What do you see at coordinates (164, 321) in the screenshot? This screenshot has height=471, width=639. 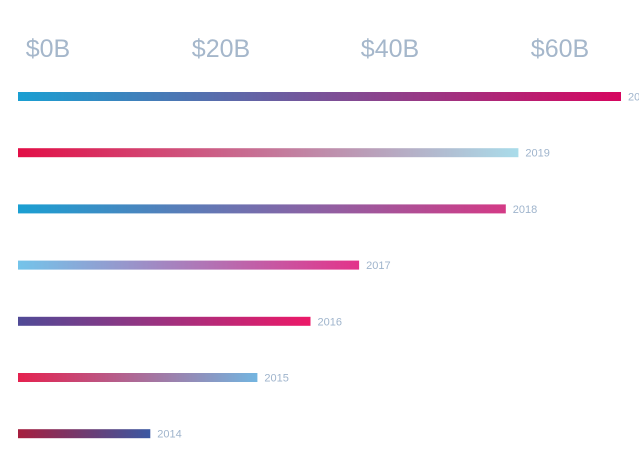 I see `bar-2016` at bounding box center [164, 321].